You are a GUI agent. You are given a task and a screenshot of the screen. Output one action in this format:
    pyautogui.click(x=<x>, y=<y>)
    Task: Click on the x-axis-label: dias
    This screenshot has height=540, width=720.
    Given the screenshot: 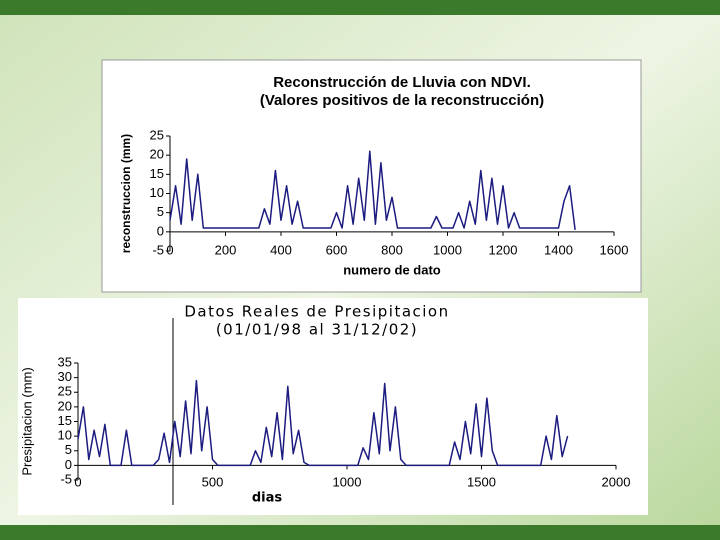 What is the action you would take?
    pyautogui.click(x=267, y=498)
    